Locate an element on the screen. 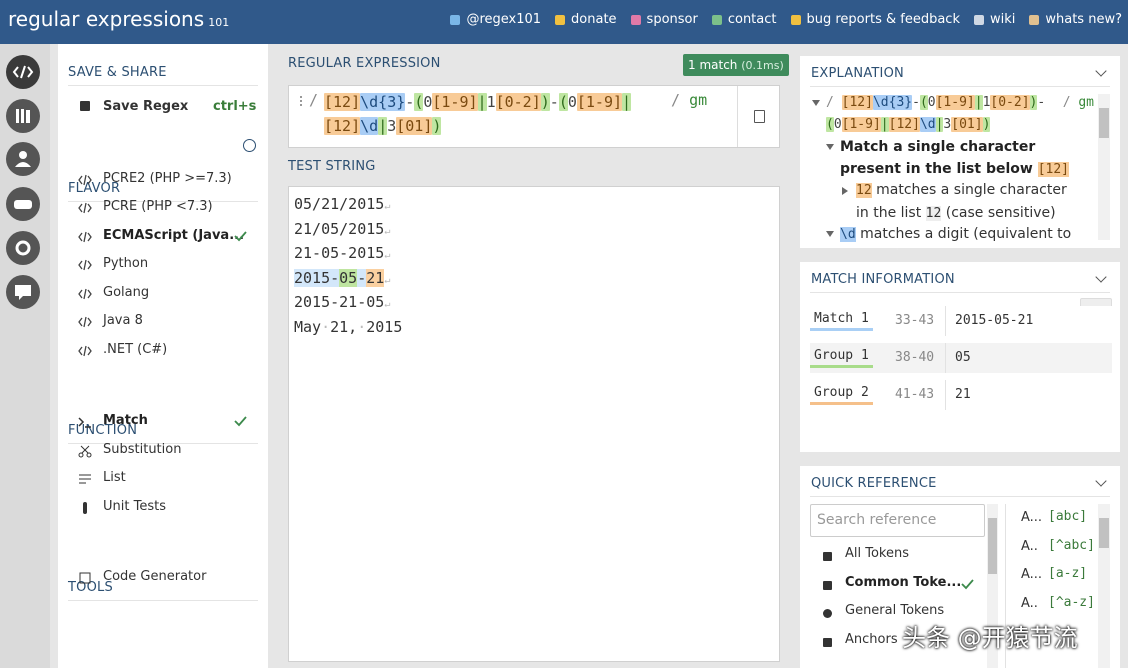 The width and height of the screenshot is (1128, 668). highlight: - is located at coordinates (362, 277).